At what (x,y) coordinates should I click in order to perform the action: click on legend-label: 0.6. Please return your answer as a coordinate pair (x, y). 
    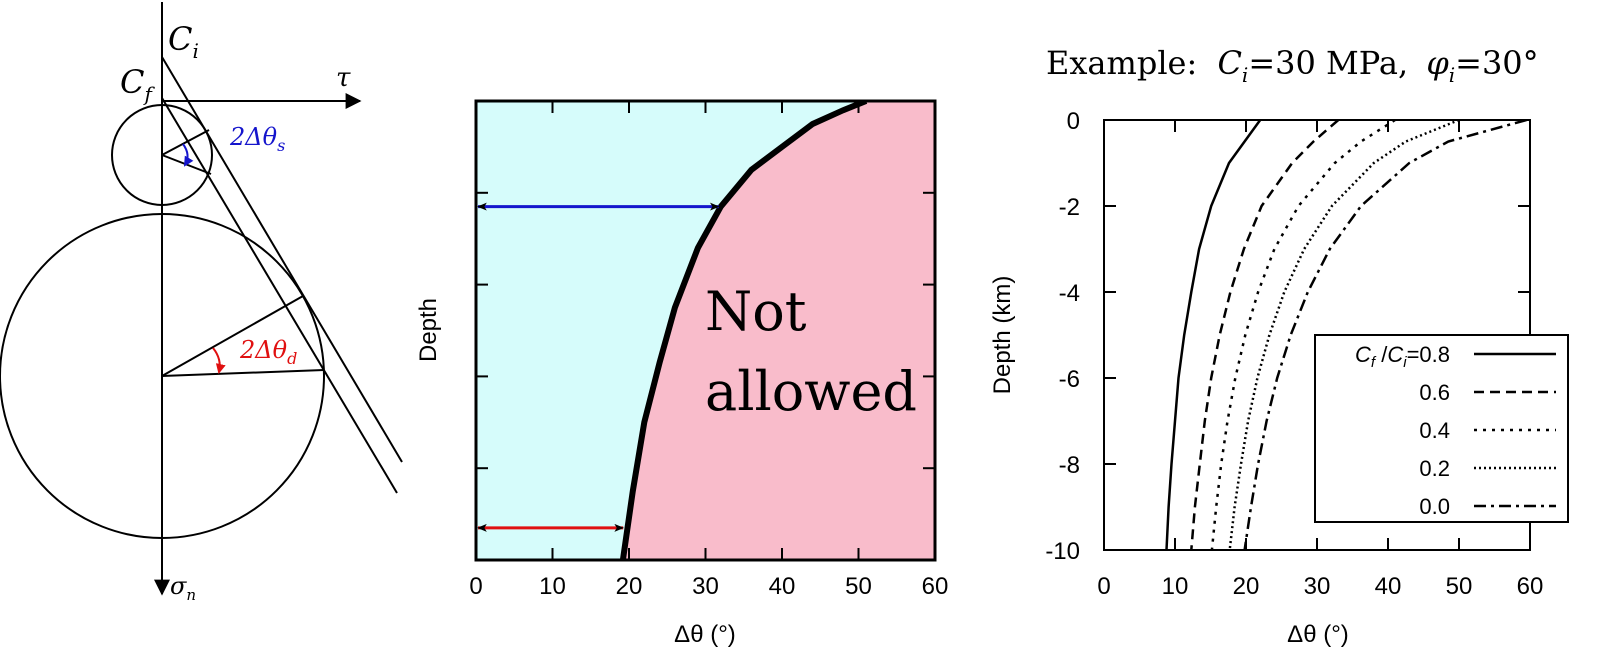
    Looking at the image, I should click on (1434, 392).